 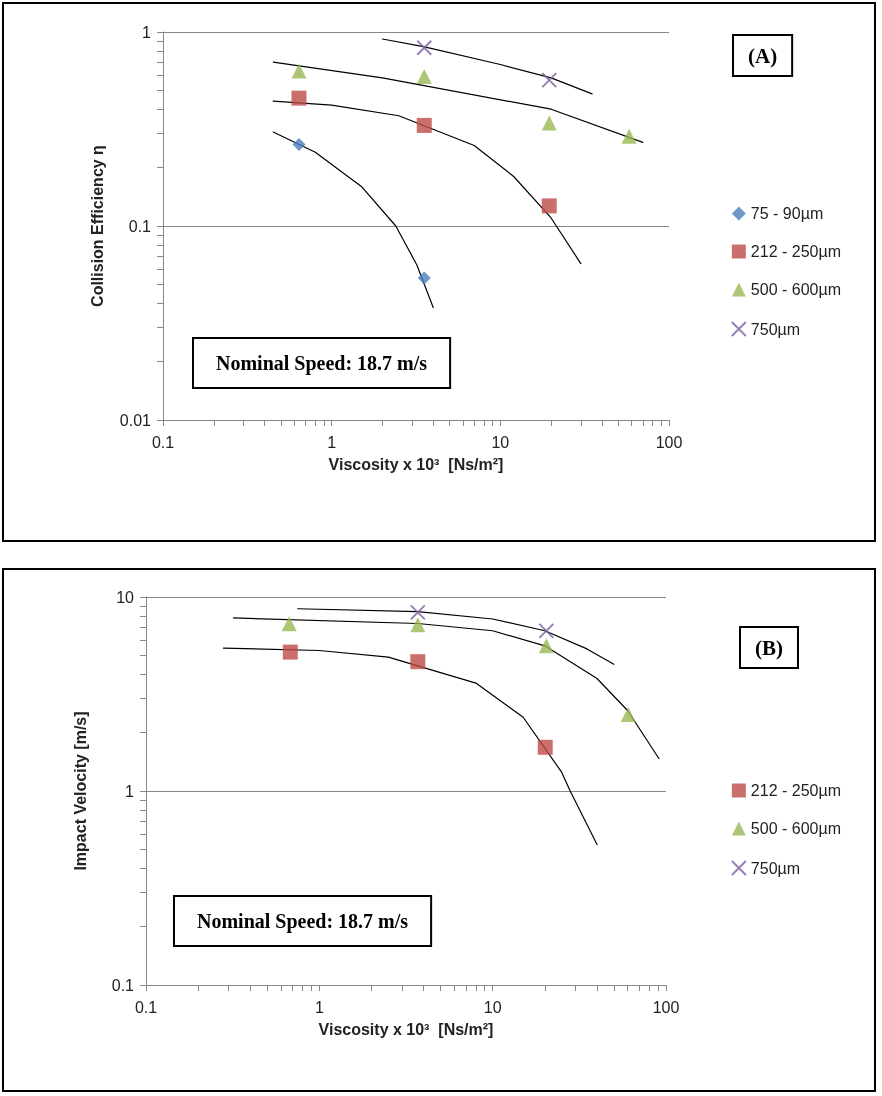 I want to click on legend-label: 75 - 90µm, so click(x=787, y=213).